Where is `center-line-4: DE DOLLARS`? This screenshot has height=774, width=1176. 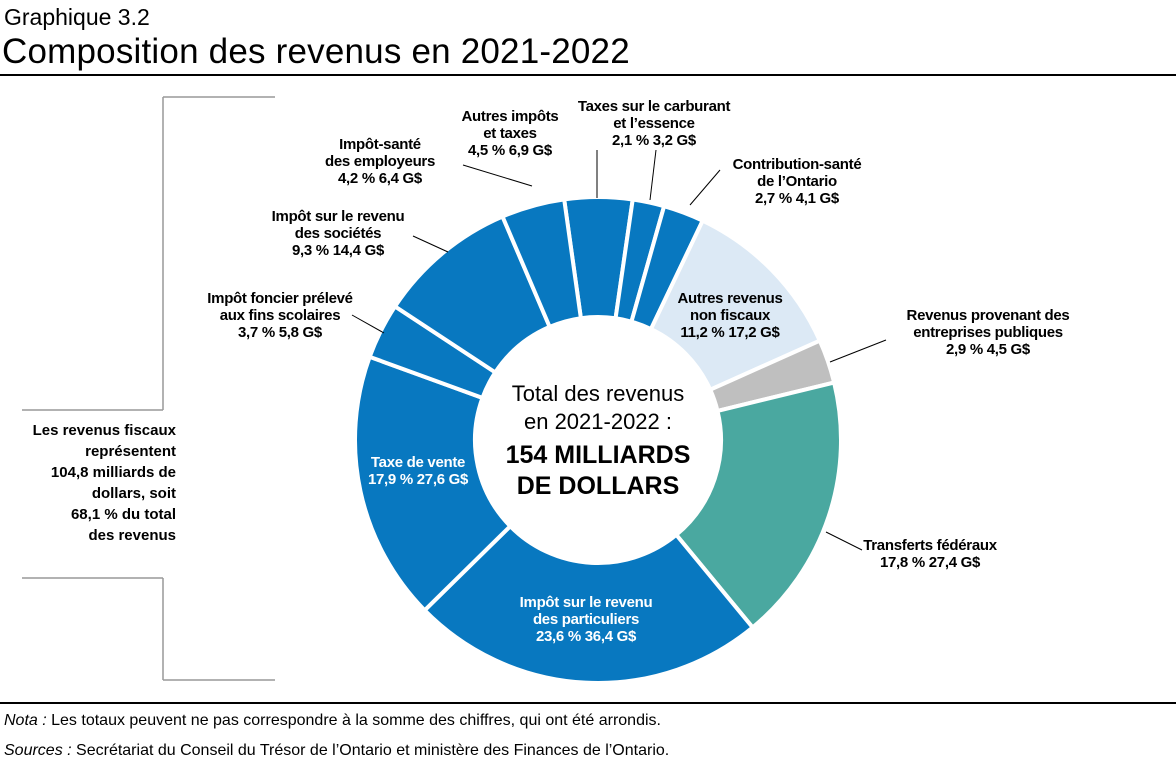
center-line-4: DE DOLLARS is located at coordinates (598, 486).